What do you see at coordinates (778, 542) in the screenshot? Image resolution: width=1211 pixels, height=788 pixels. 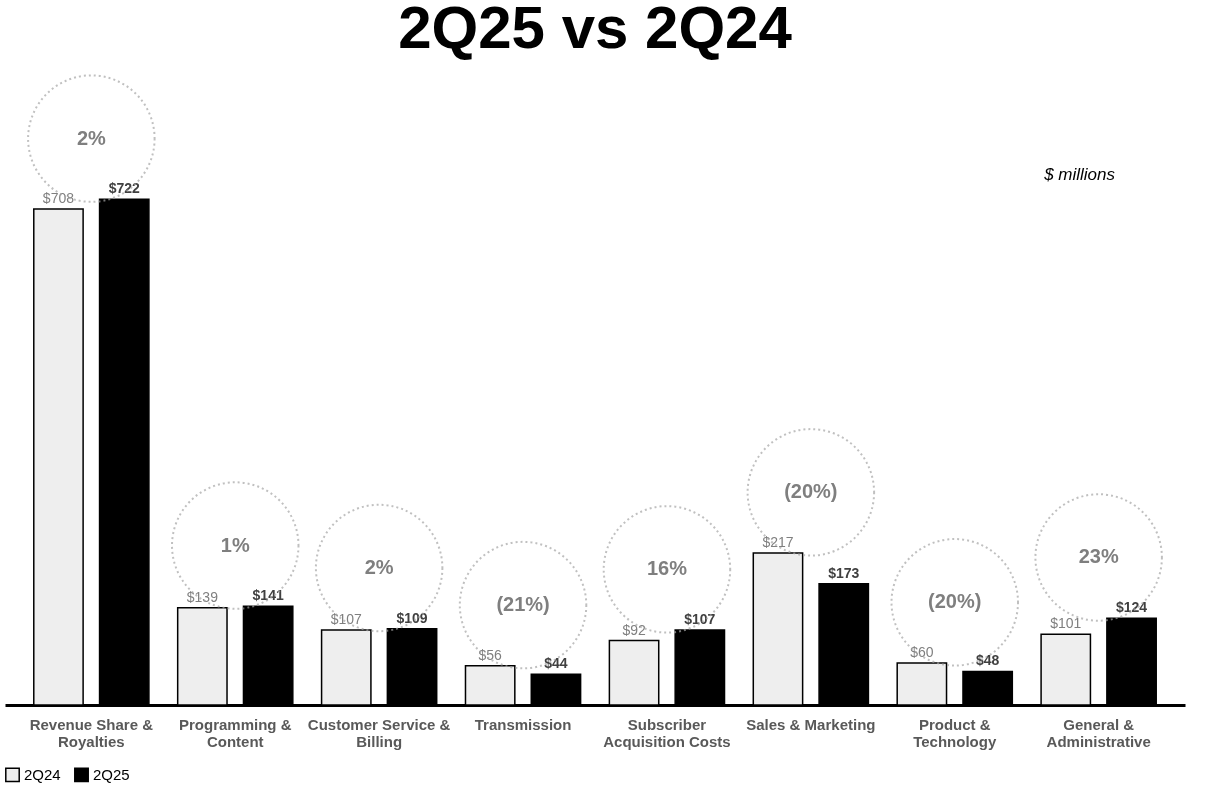 I see `data-label: $217` at bounding box center [778, 542].